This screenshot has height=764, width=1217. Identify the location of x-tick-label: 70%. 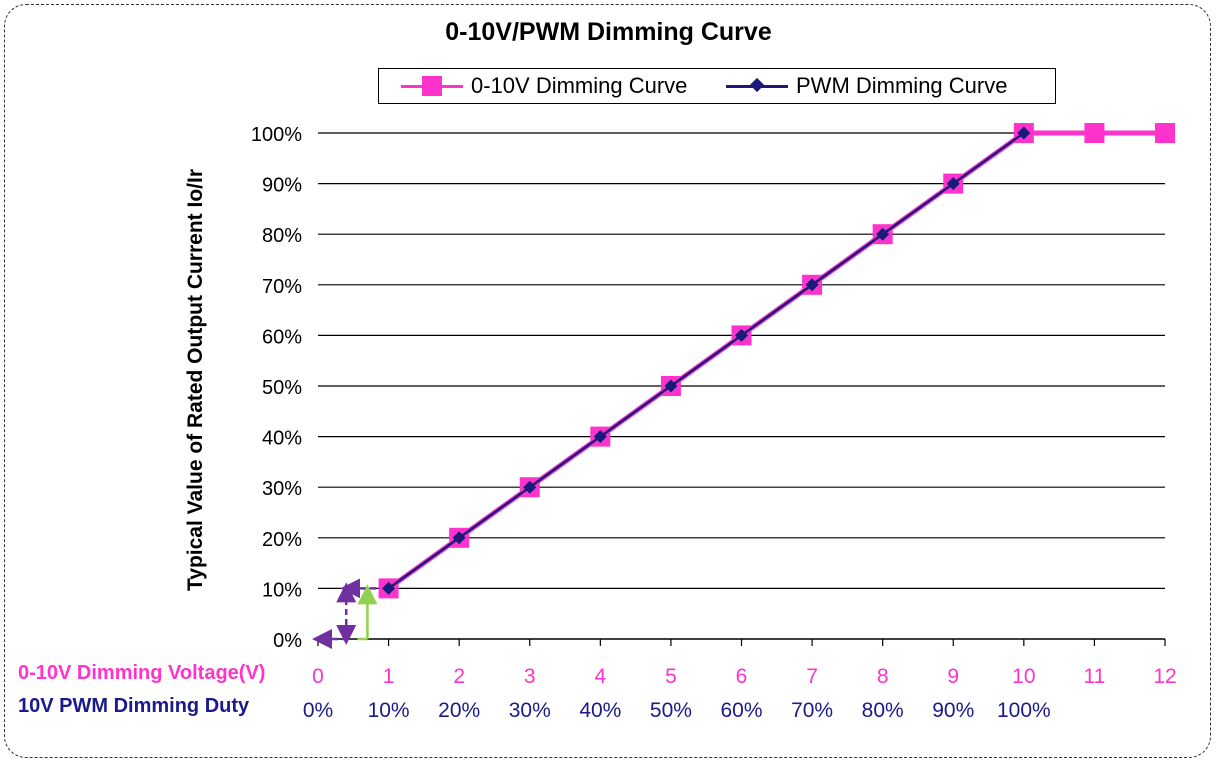
(812, 710).